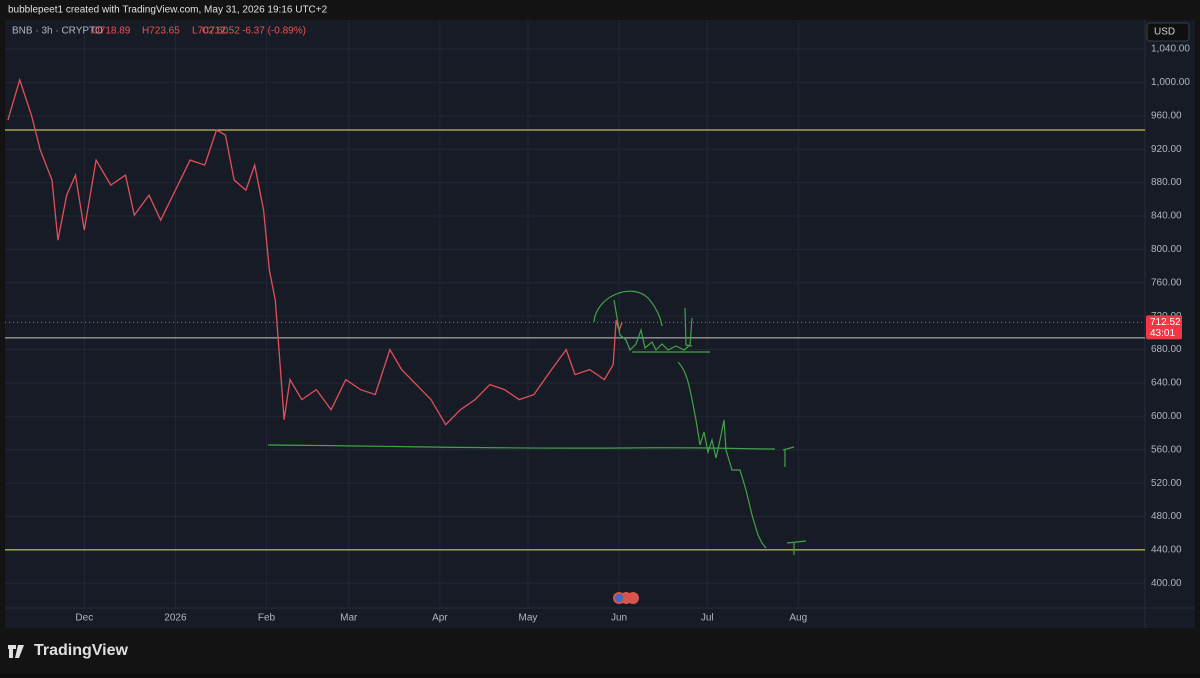  Describe the element at coordinates (210, 31) in the screenshot. I see `ohlc-low: L702.60` at that location.